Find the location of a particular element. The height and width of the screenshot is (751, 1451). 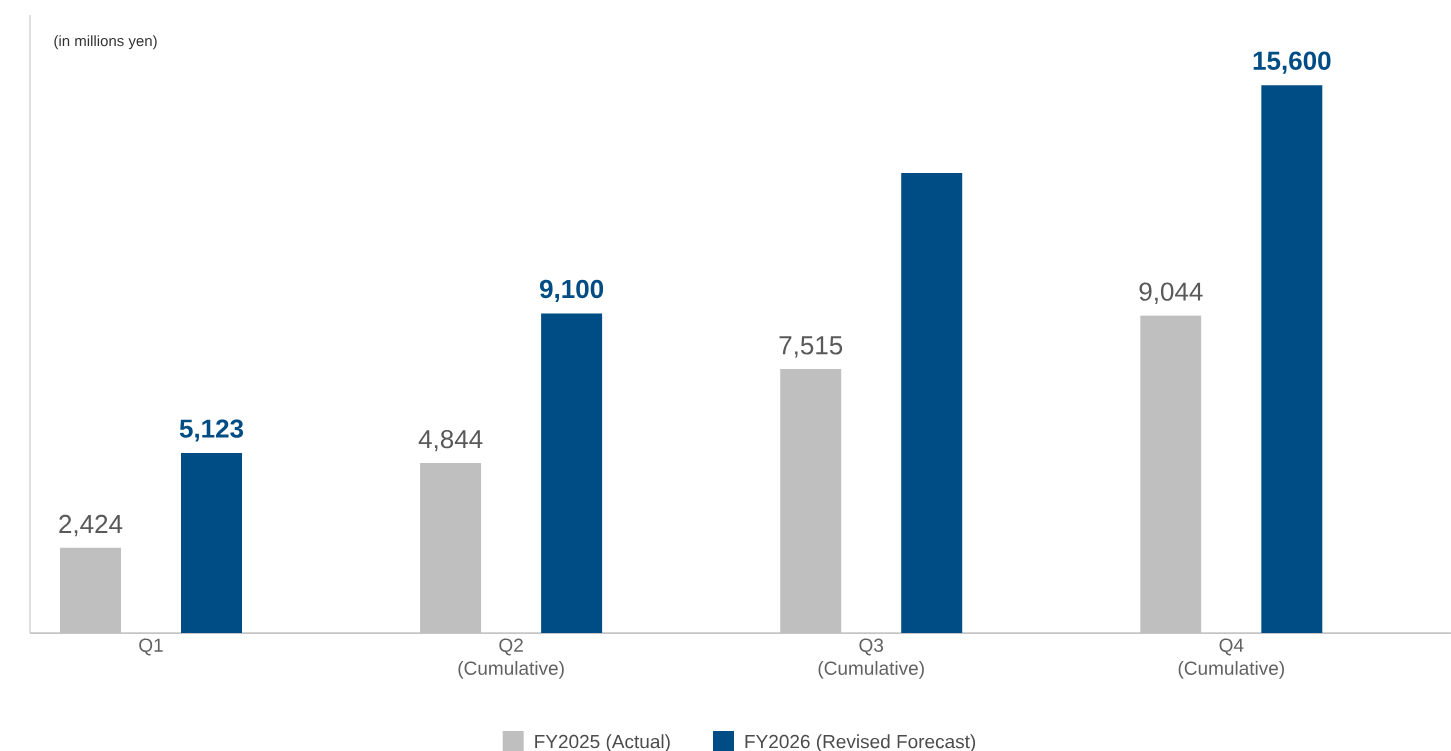

annotation: (in millions yen) is located at coordinates (105, 42).